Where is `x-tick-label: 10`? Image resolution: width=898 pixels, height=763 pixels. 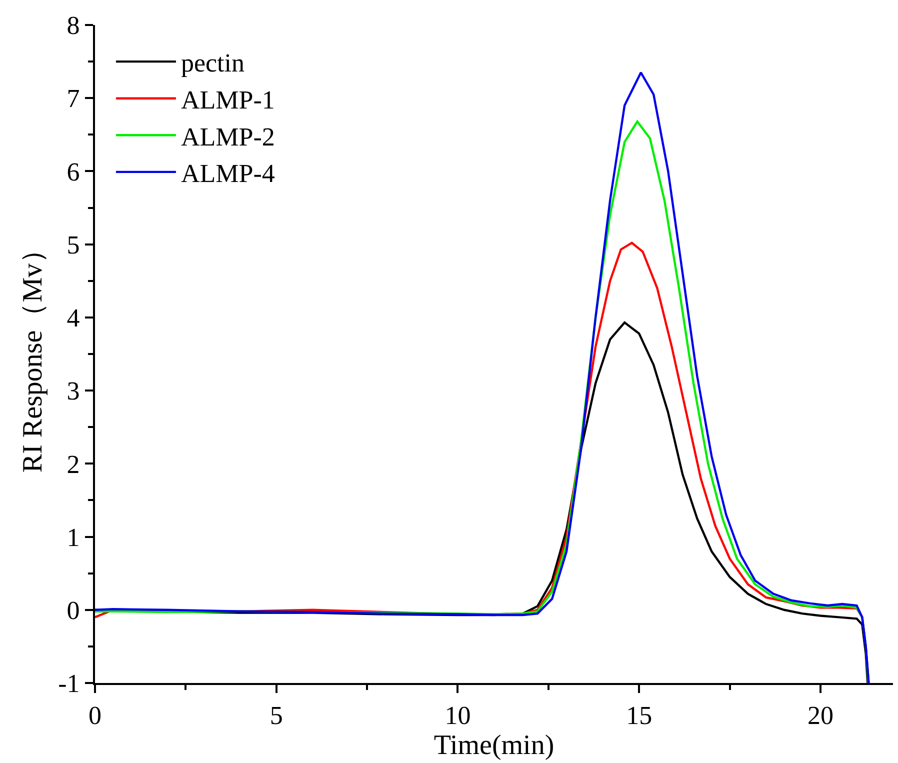
x-tick-label: 10 is located at coordinates (457, 715).